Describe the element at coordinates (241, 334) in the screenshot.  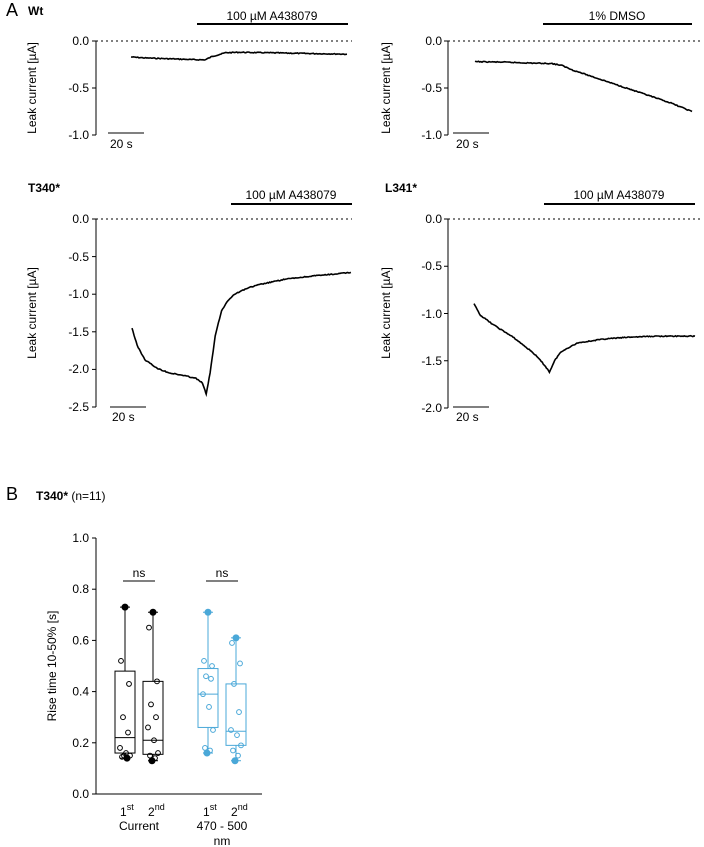
I see `trace-line-t340` at that location.